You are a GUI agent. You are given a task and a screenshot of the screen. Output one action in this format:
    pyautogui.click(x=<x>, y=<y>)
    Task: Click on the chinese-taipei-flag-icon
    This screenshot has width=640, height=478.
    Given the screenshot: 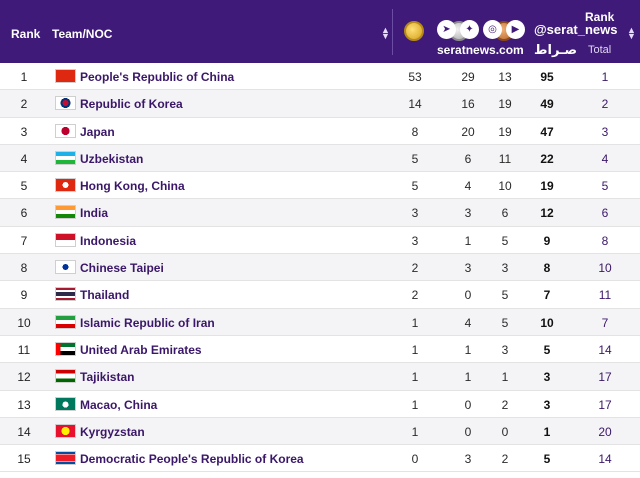 What is the action you would take?
    pyautogui.click(x=65, y=267)
    